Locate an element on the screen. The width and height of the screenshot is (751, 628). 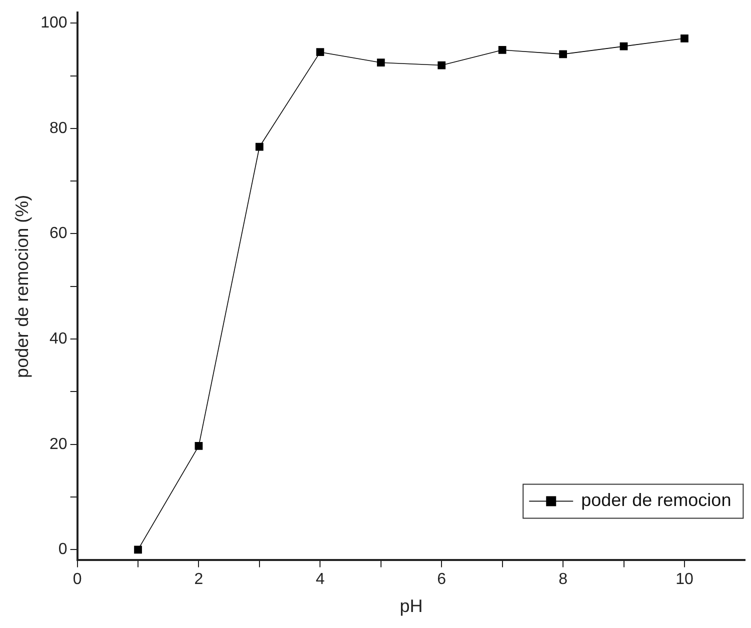
y-axis-title: poder de remocion (%) is located at coordinates (22, 286).